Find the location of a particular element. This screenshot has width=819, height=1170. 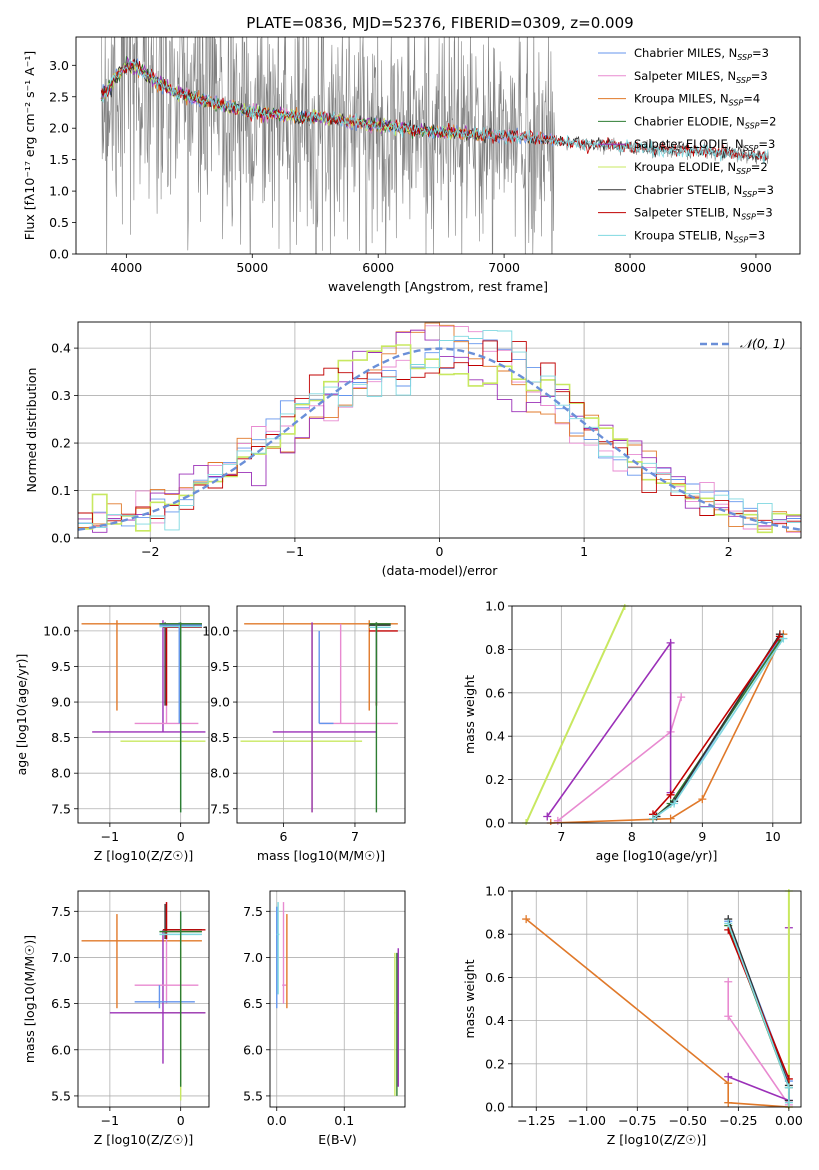

x-tick-label: 2 is located at coordinates (729, 551).